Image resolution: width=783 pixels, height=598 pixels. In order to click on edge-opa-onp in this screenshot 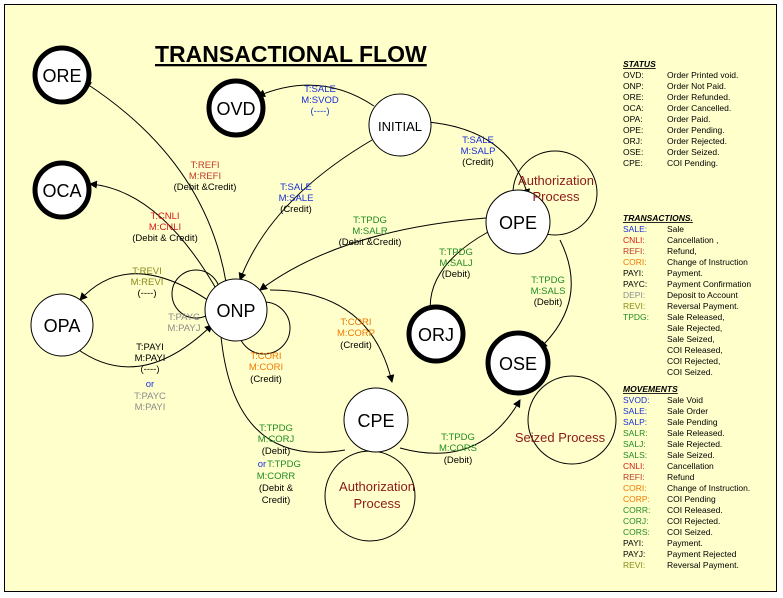, I will do `click(144, 346)`.